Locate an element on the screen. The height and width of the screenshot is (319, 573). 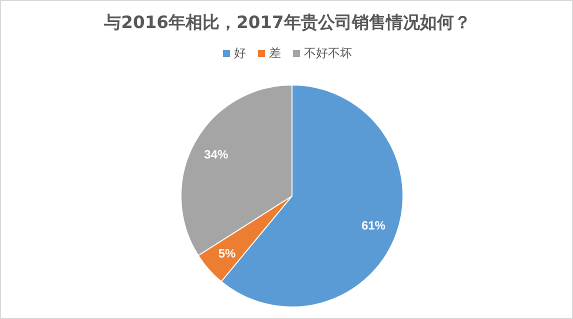
legend-label: 不好不坏 is located at coordinates (328, 53).